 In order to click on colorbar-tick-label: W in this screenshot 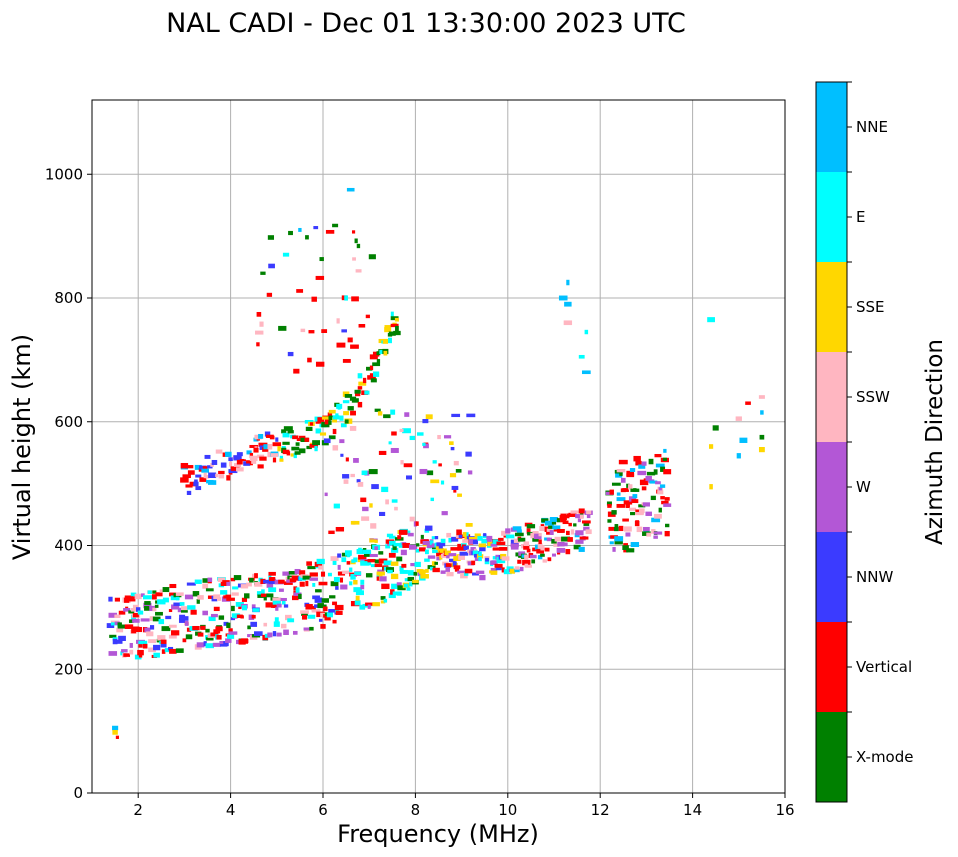, I will do `click(863, 487)`.